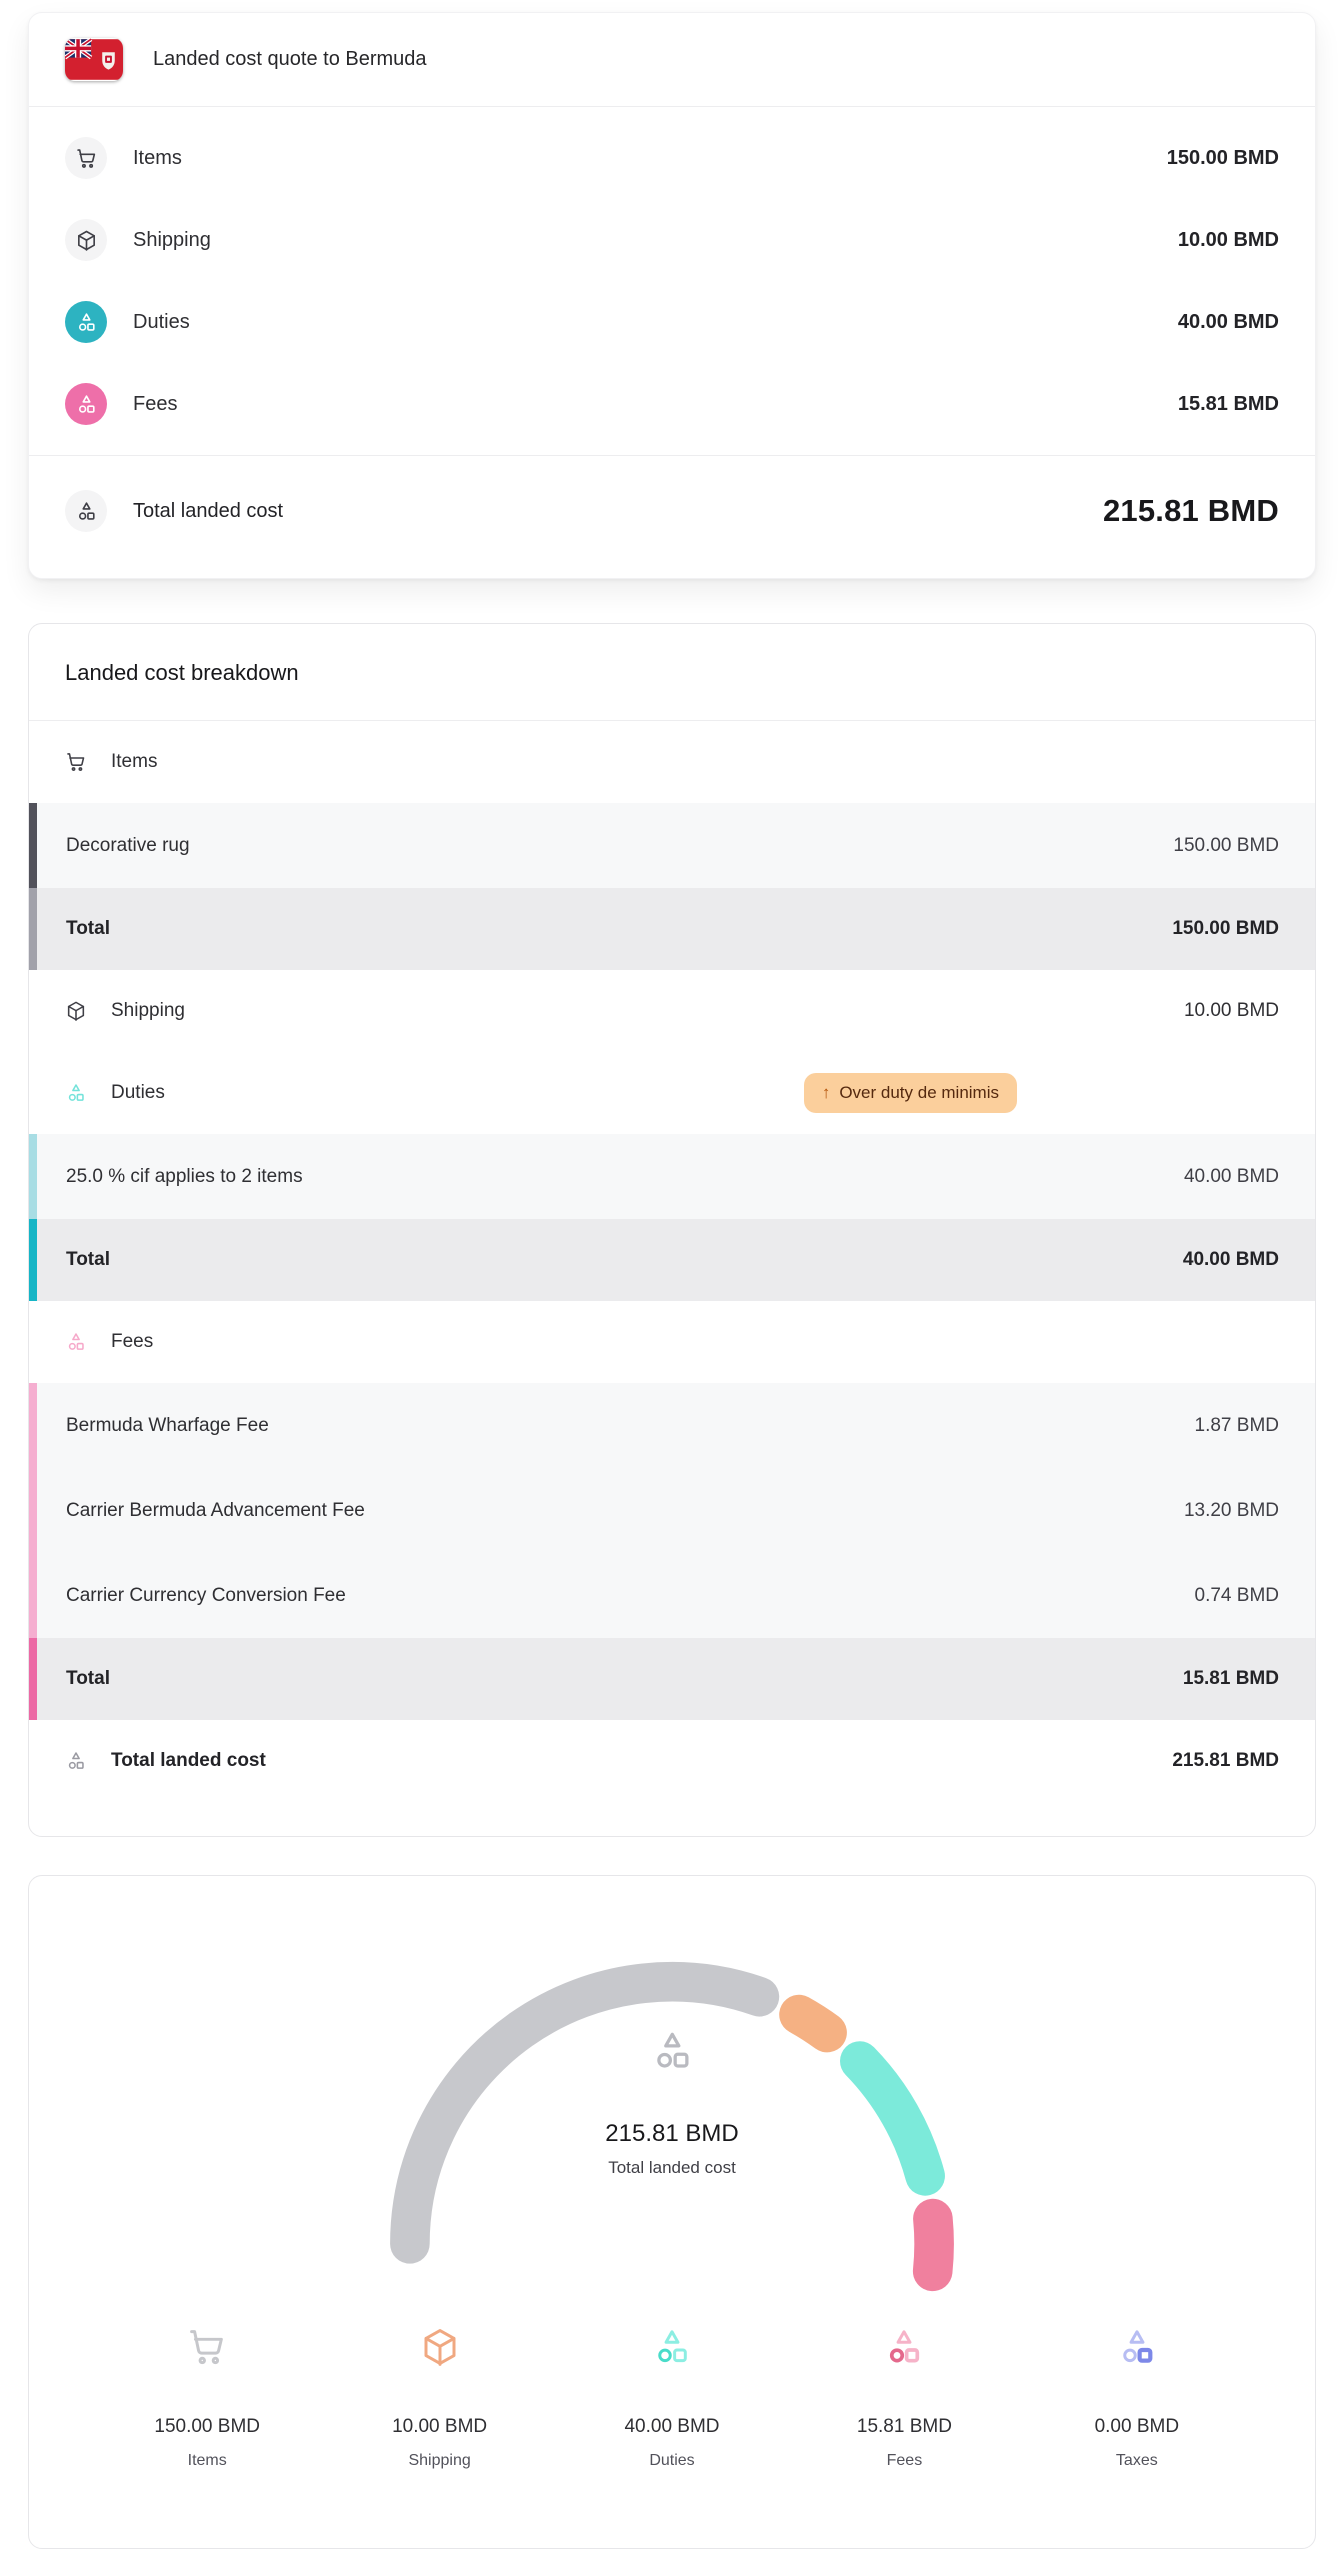 The width and height of the screenshot is (1344, 2559). Describe the element at coordinates (672, 672) in the screenshot. I see `breakdown-title: Landed cost breakdown` at that location.